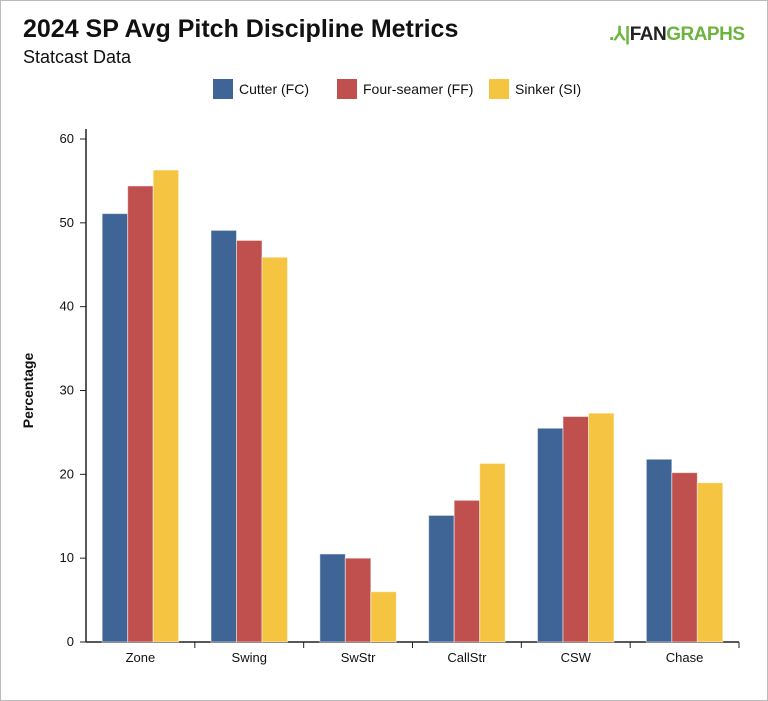 The height and width of the screenshot is (701, 768). What do you see at coordinates (67, 557) in the screenshot?
I see `y-tick-label: 10` at bounding box center [67, 557].